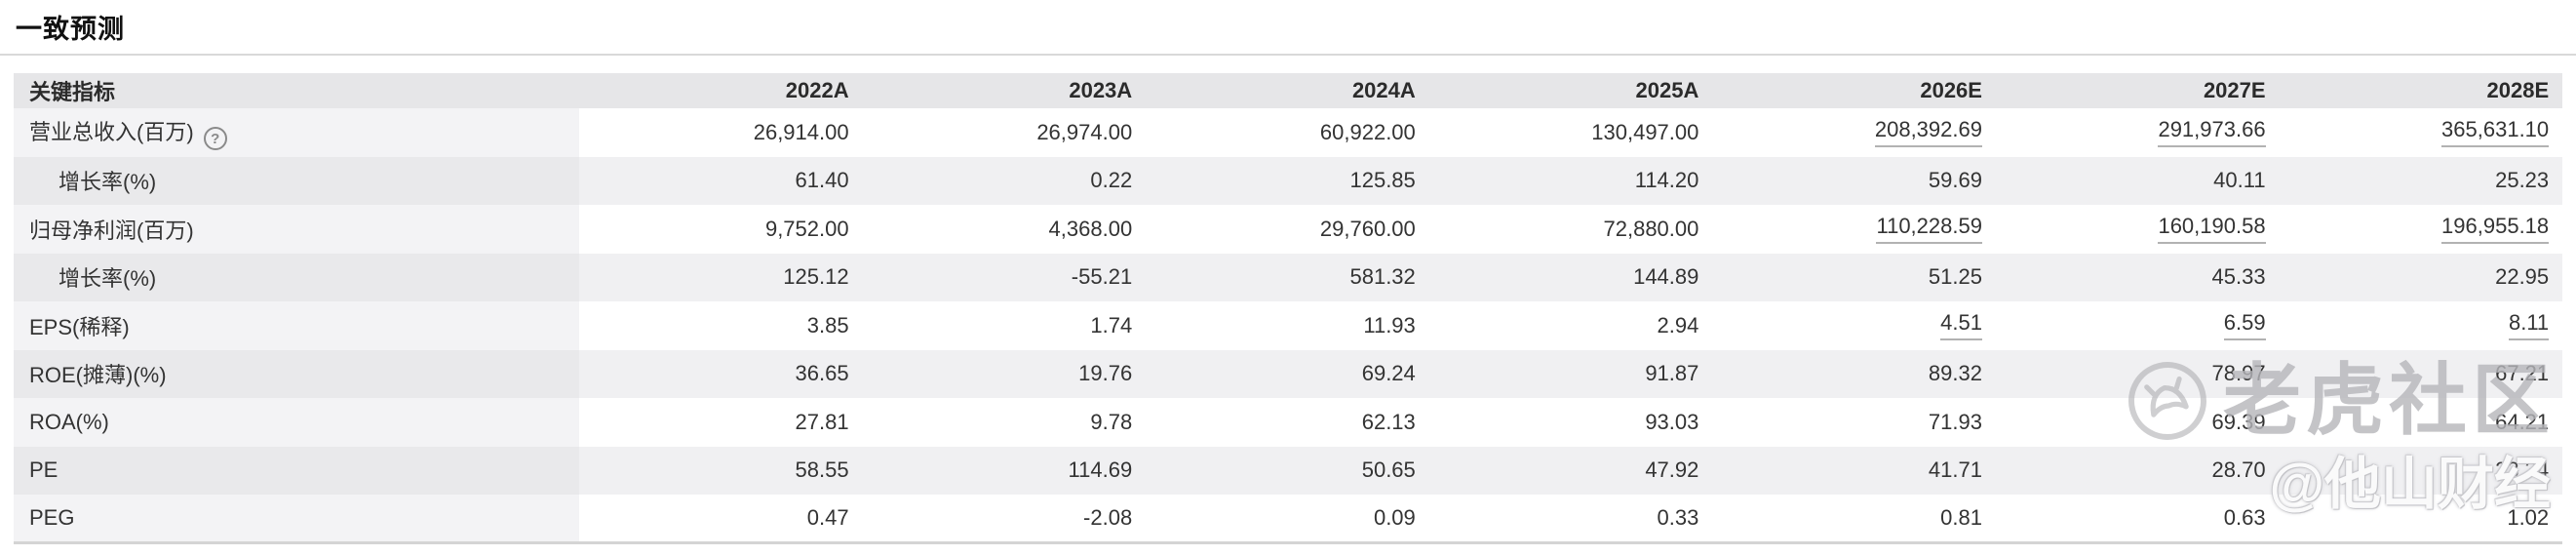 Image resolution: width=2576 pixels, height=556 pixels. What do you see at coordinates (721, 325) in the screenshot?
I see `value-cell-2022a: 3.85` at bounding box center [721, 325].